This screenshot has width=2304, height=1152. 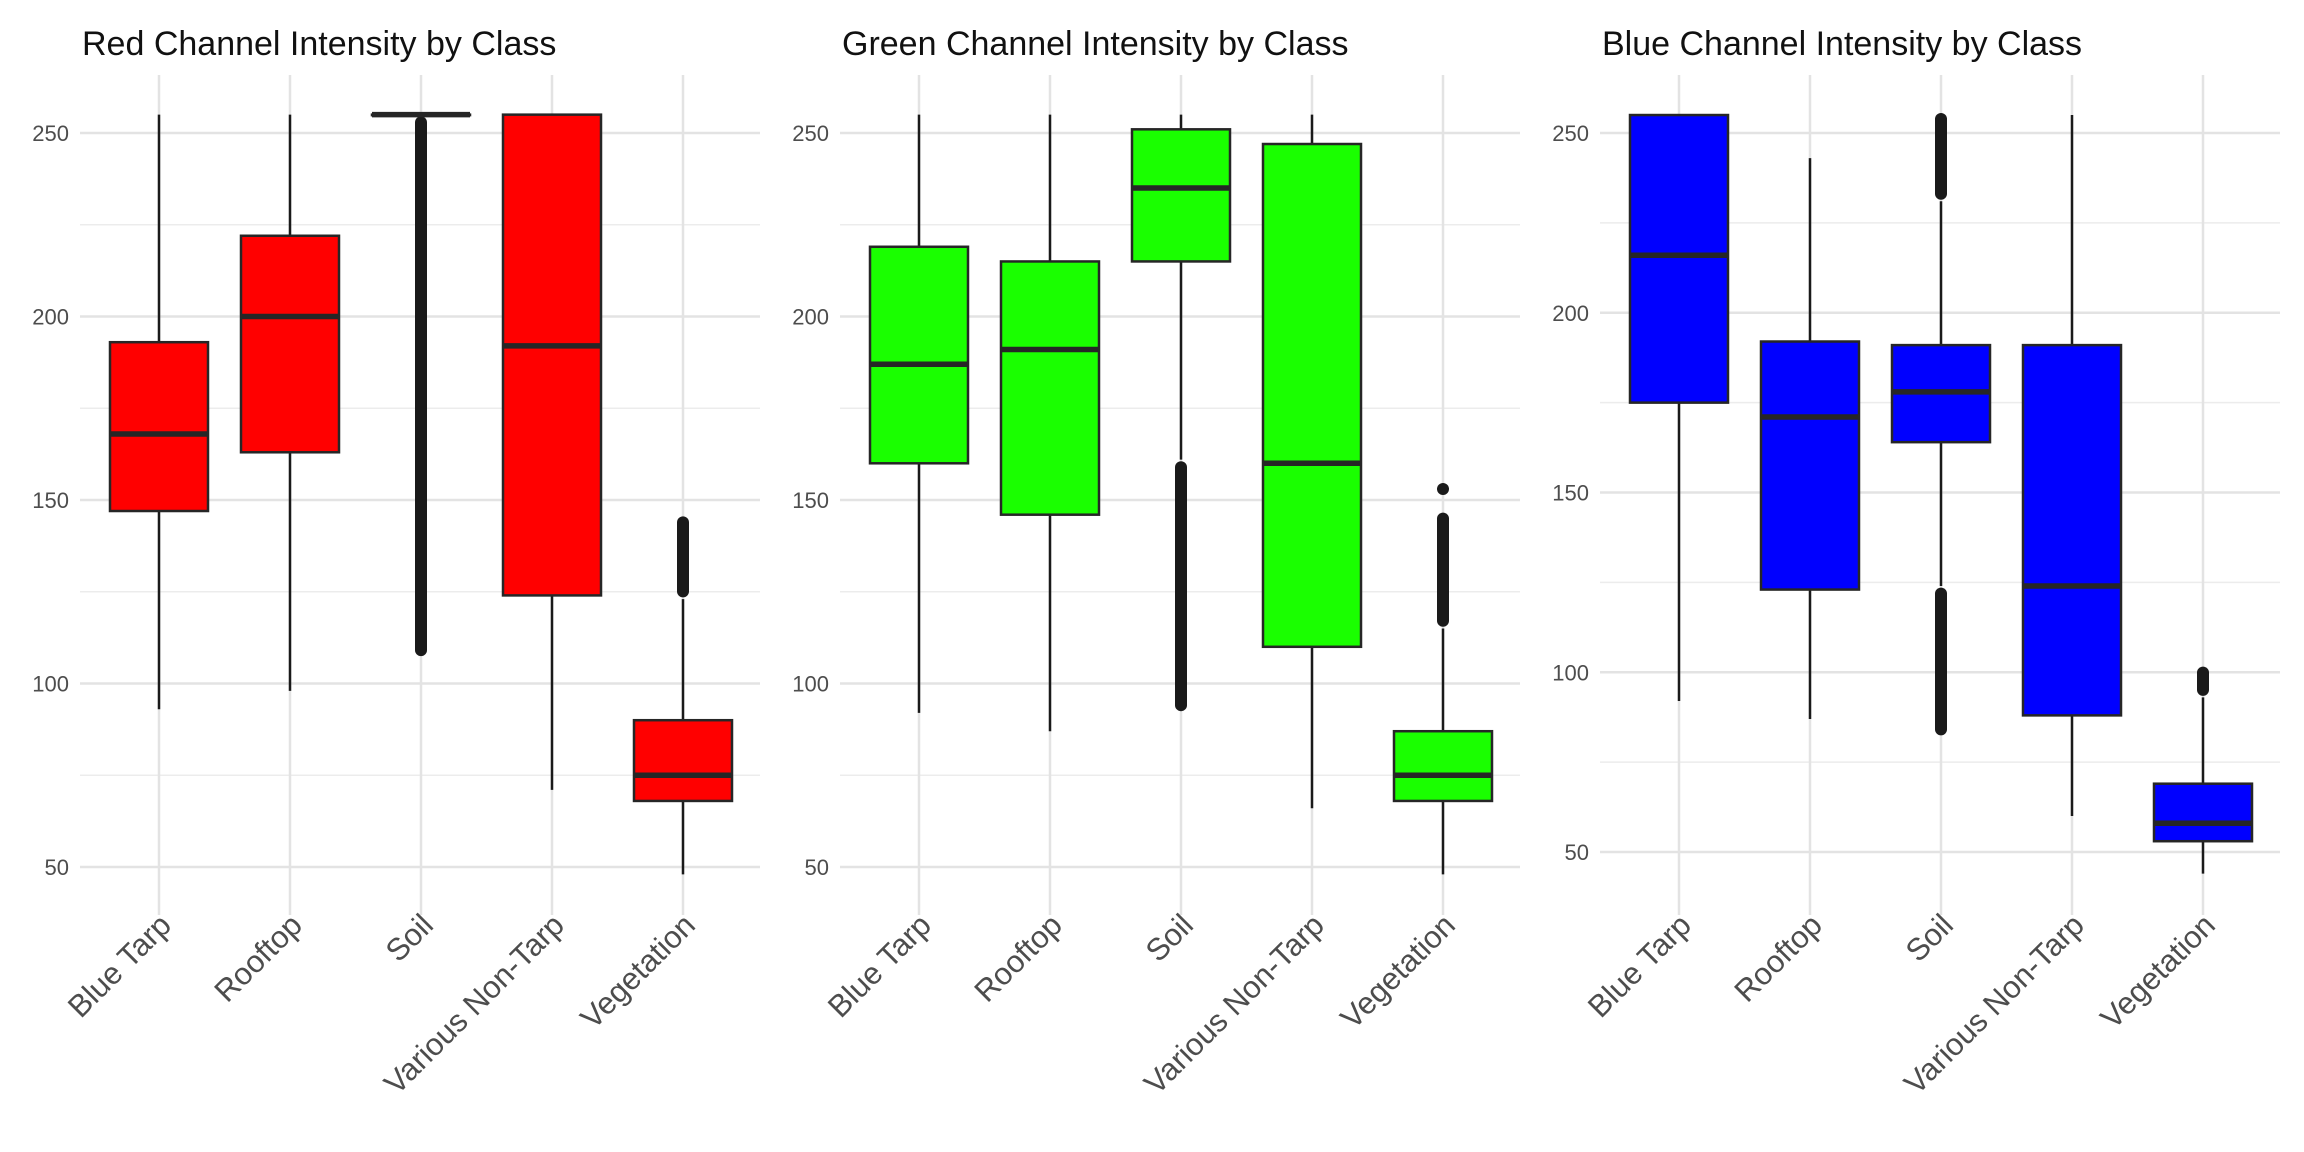 What do you see at coordinates (1842, 44) in the screenshot?
I see `panel-title: Blue Channel Intensity by Class` at bounding box center [1842, 44].